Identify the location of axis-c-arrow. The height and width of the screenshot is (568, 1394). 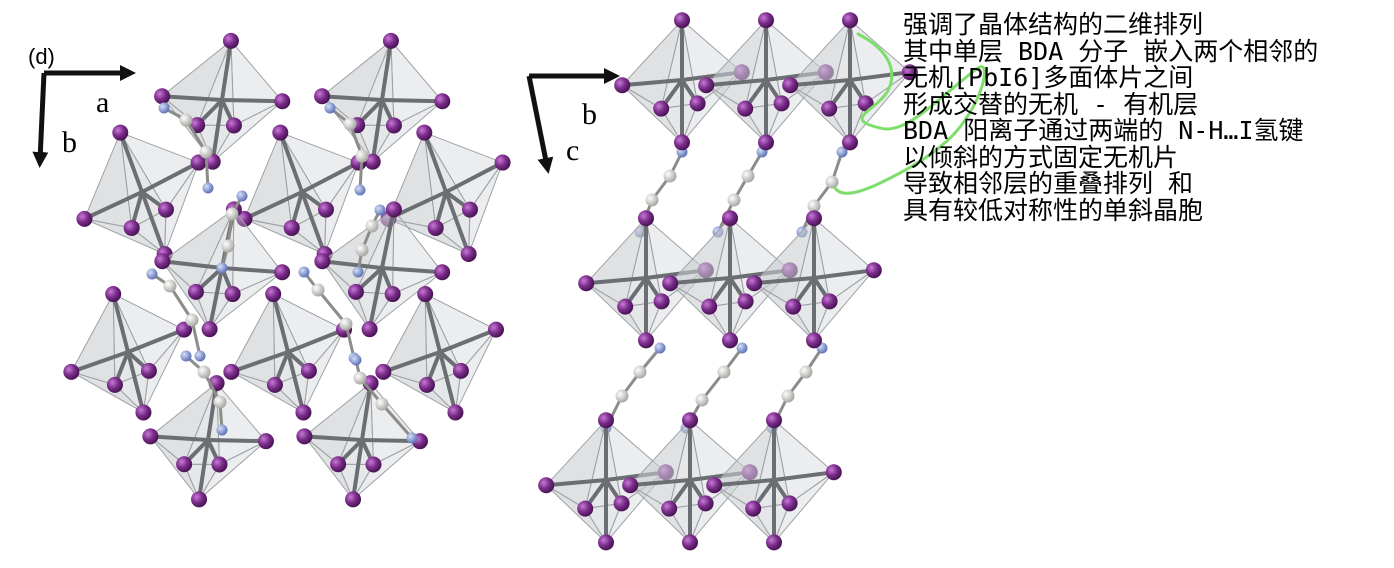
(540, 124).